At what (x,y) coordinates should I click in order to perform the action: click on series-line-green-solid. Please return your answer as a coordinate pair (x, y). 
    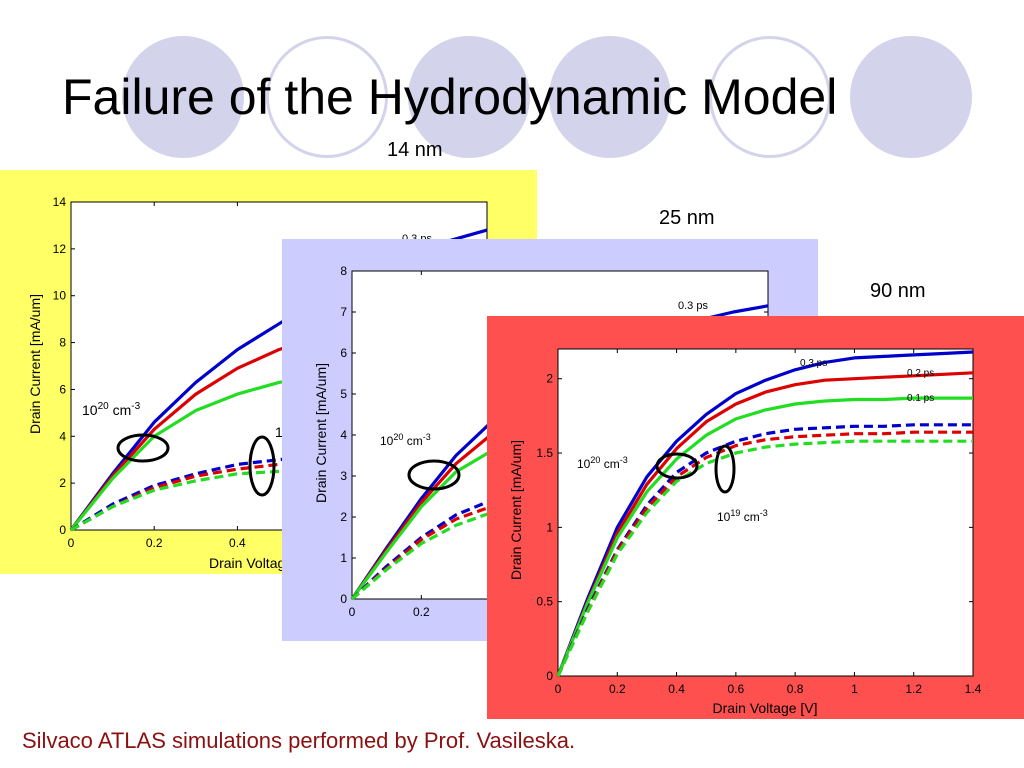
    Looking at the image, I should click on (764, 536).